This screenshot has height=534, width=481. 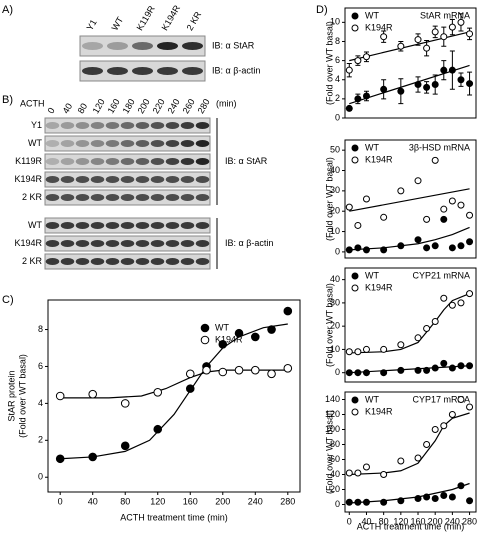 What do you see at coordinates (335, 474) in the screenshot?
I see `y-tick-label: 40` at bounding box center [335, 474].